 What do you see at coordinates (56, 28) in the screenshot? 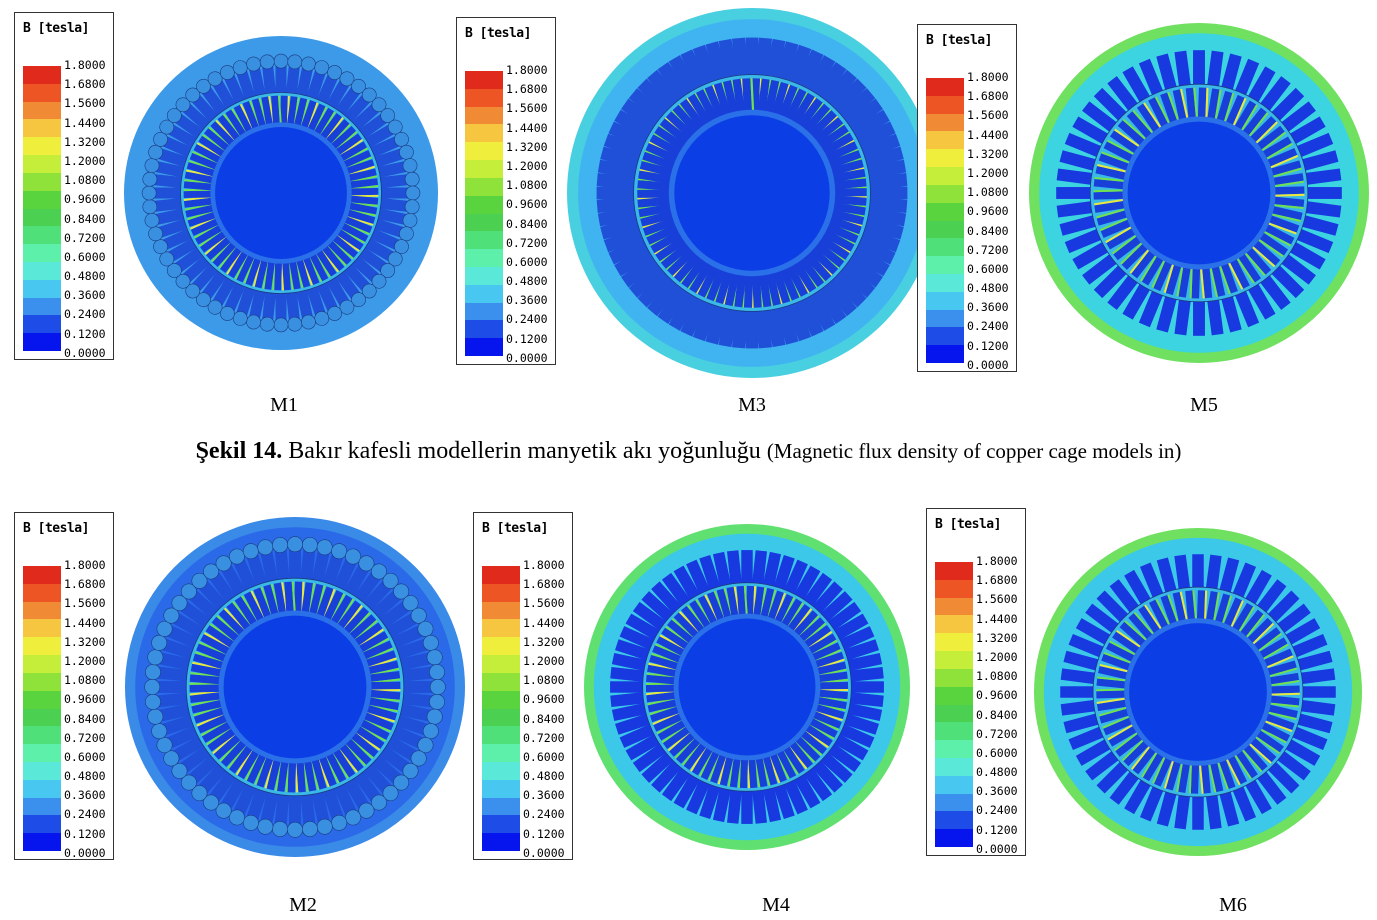
I see `legend-title: B [tesla]` at bounding box center [56, 28].